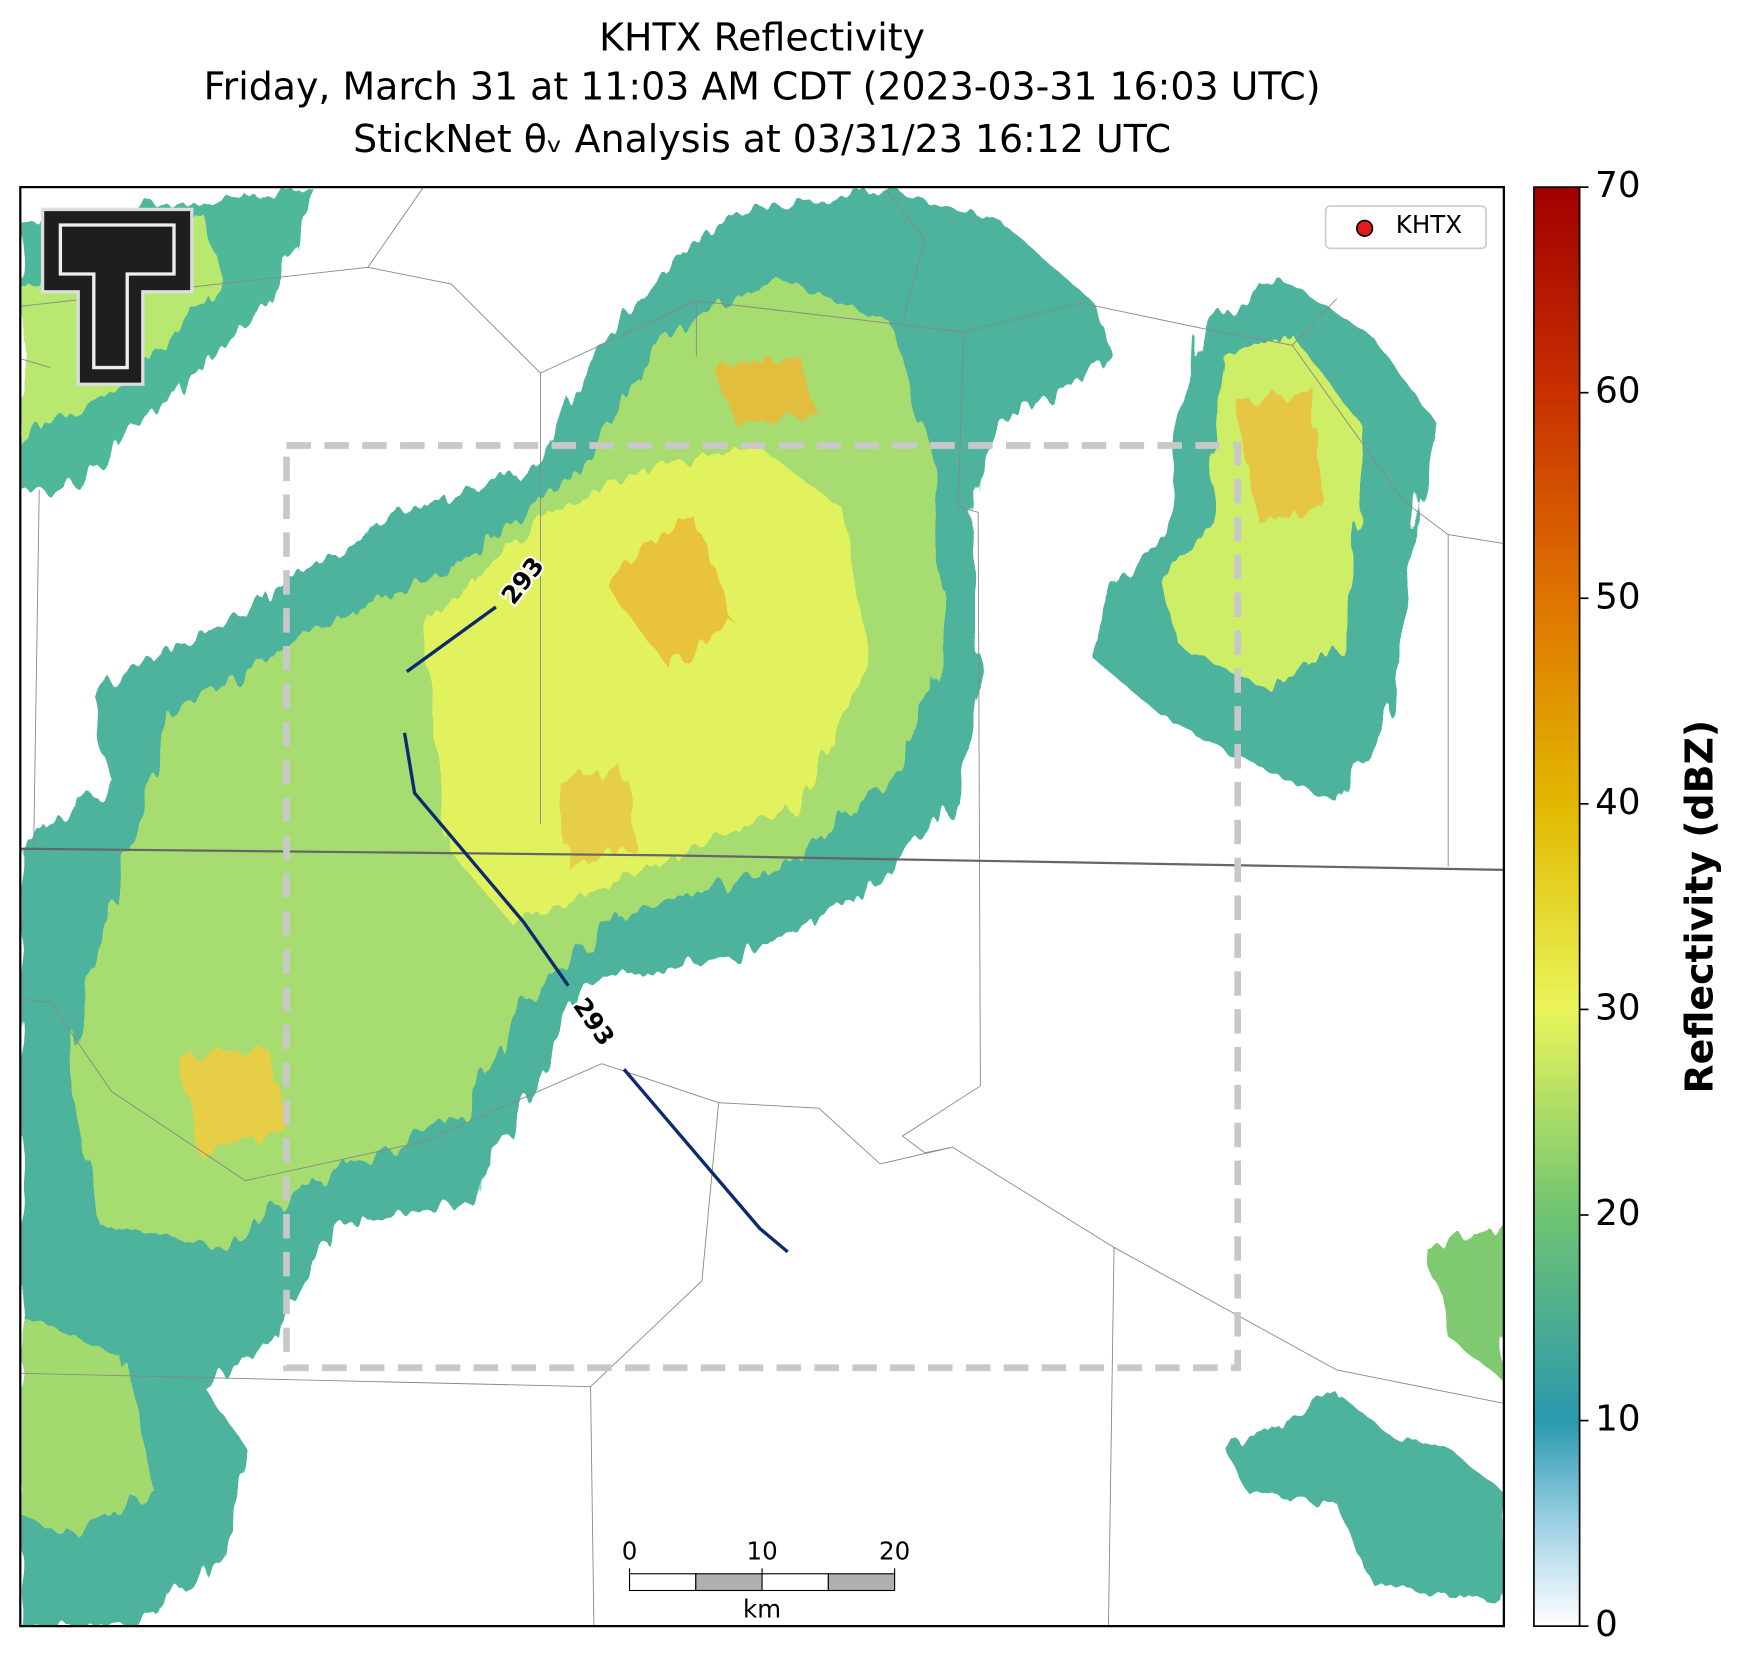  Describe the element at coordinates (1617, 802) in the screenshot. I see `colorbar-tick-label: 40` at that location.